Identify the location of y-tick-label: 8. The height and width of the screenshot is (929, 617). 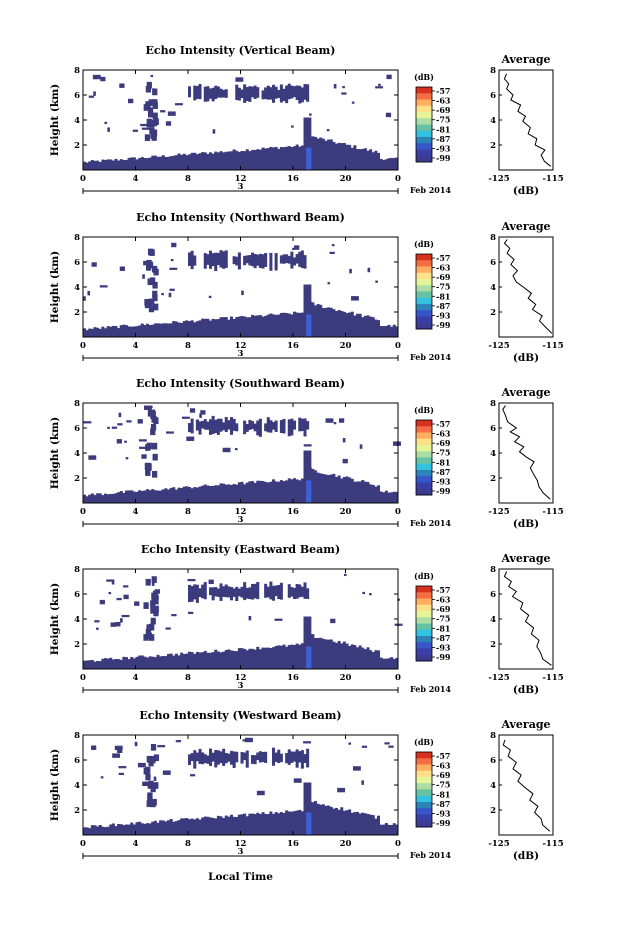
(77, 71).